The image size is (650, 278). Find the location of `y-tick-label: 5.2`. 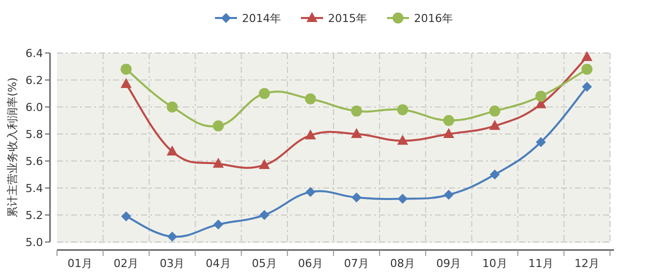

y-tick-label: 5.2 is located at coordinates (34, 215).